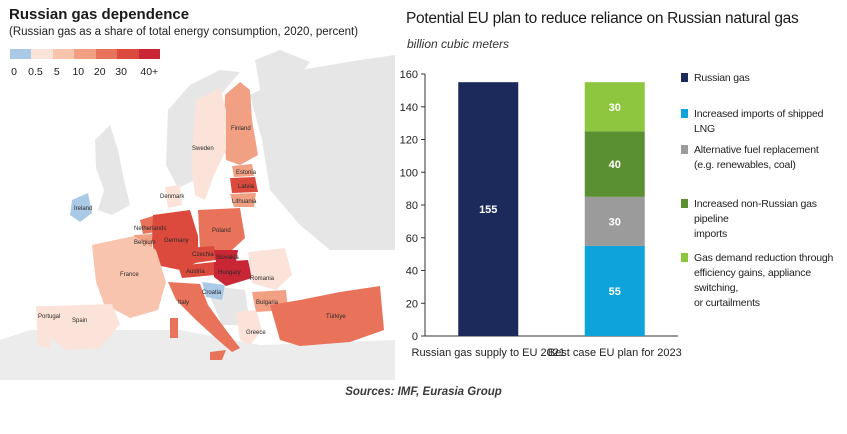 The height and width of the screenshot is (434, 847). I want to click on label-germany: Germany, so click(176, 241).